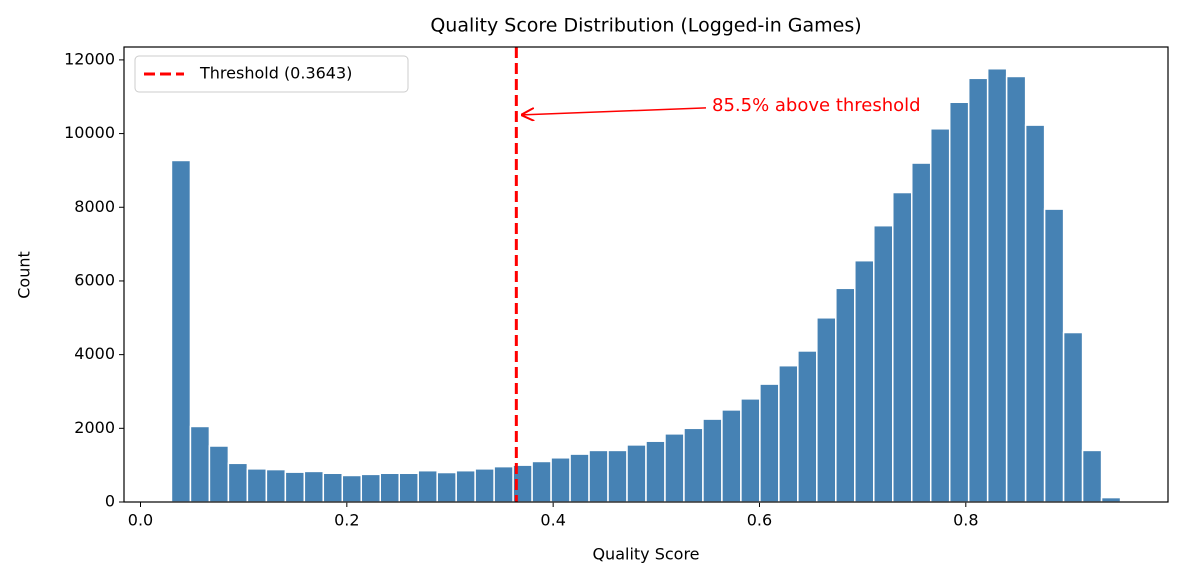 This screenshot has height=581, width=1184. Describe the element at coordinates (89, 132) in the screenshot. I see `y-tick-label: 10000` at that location.